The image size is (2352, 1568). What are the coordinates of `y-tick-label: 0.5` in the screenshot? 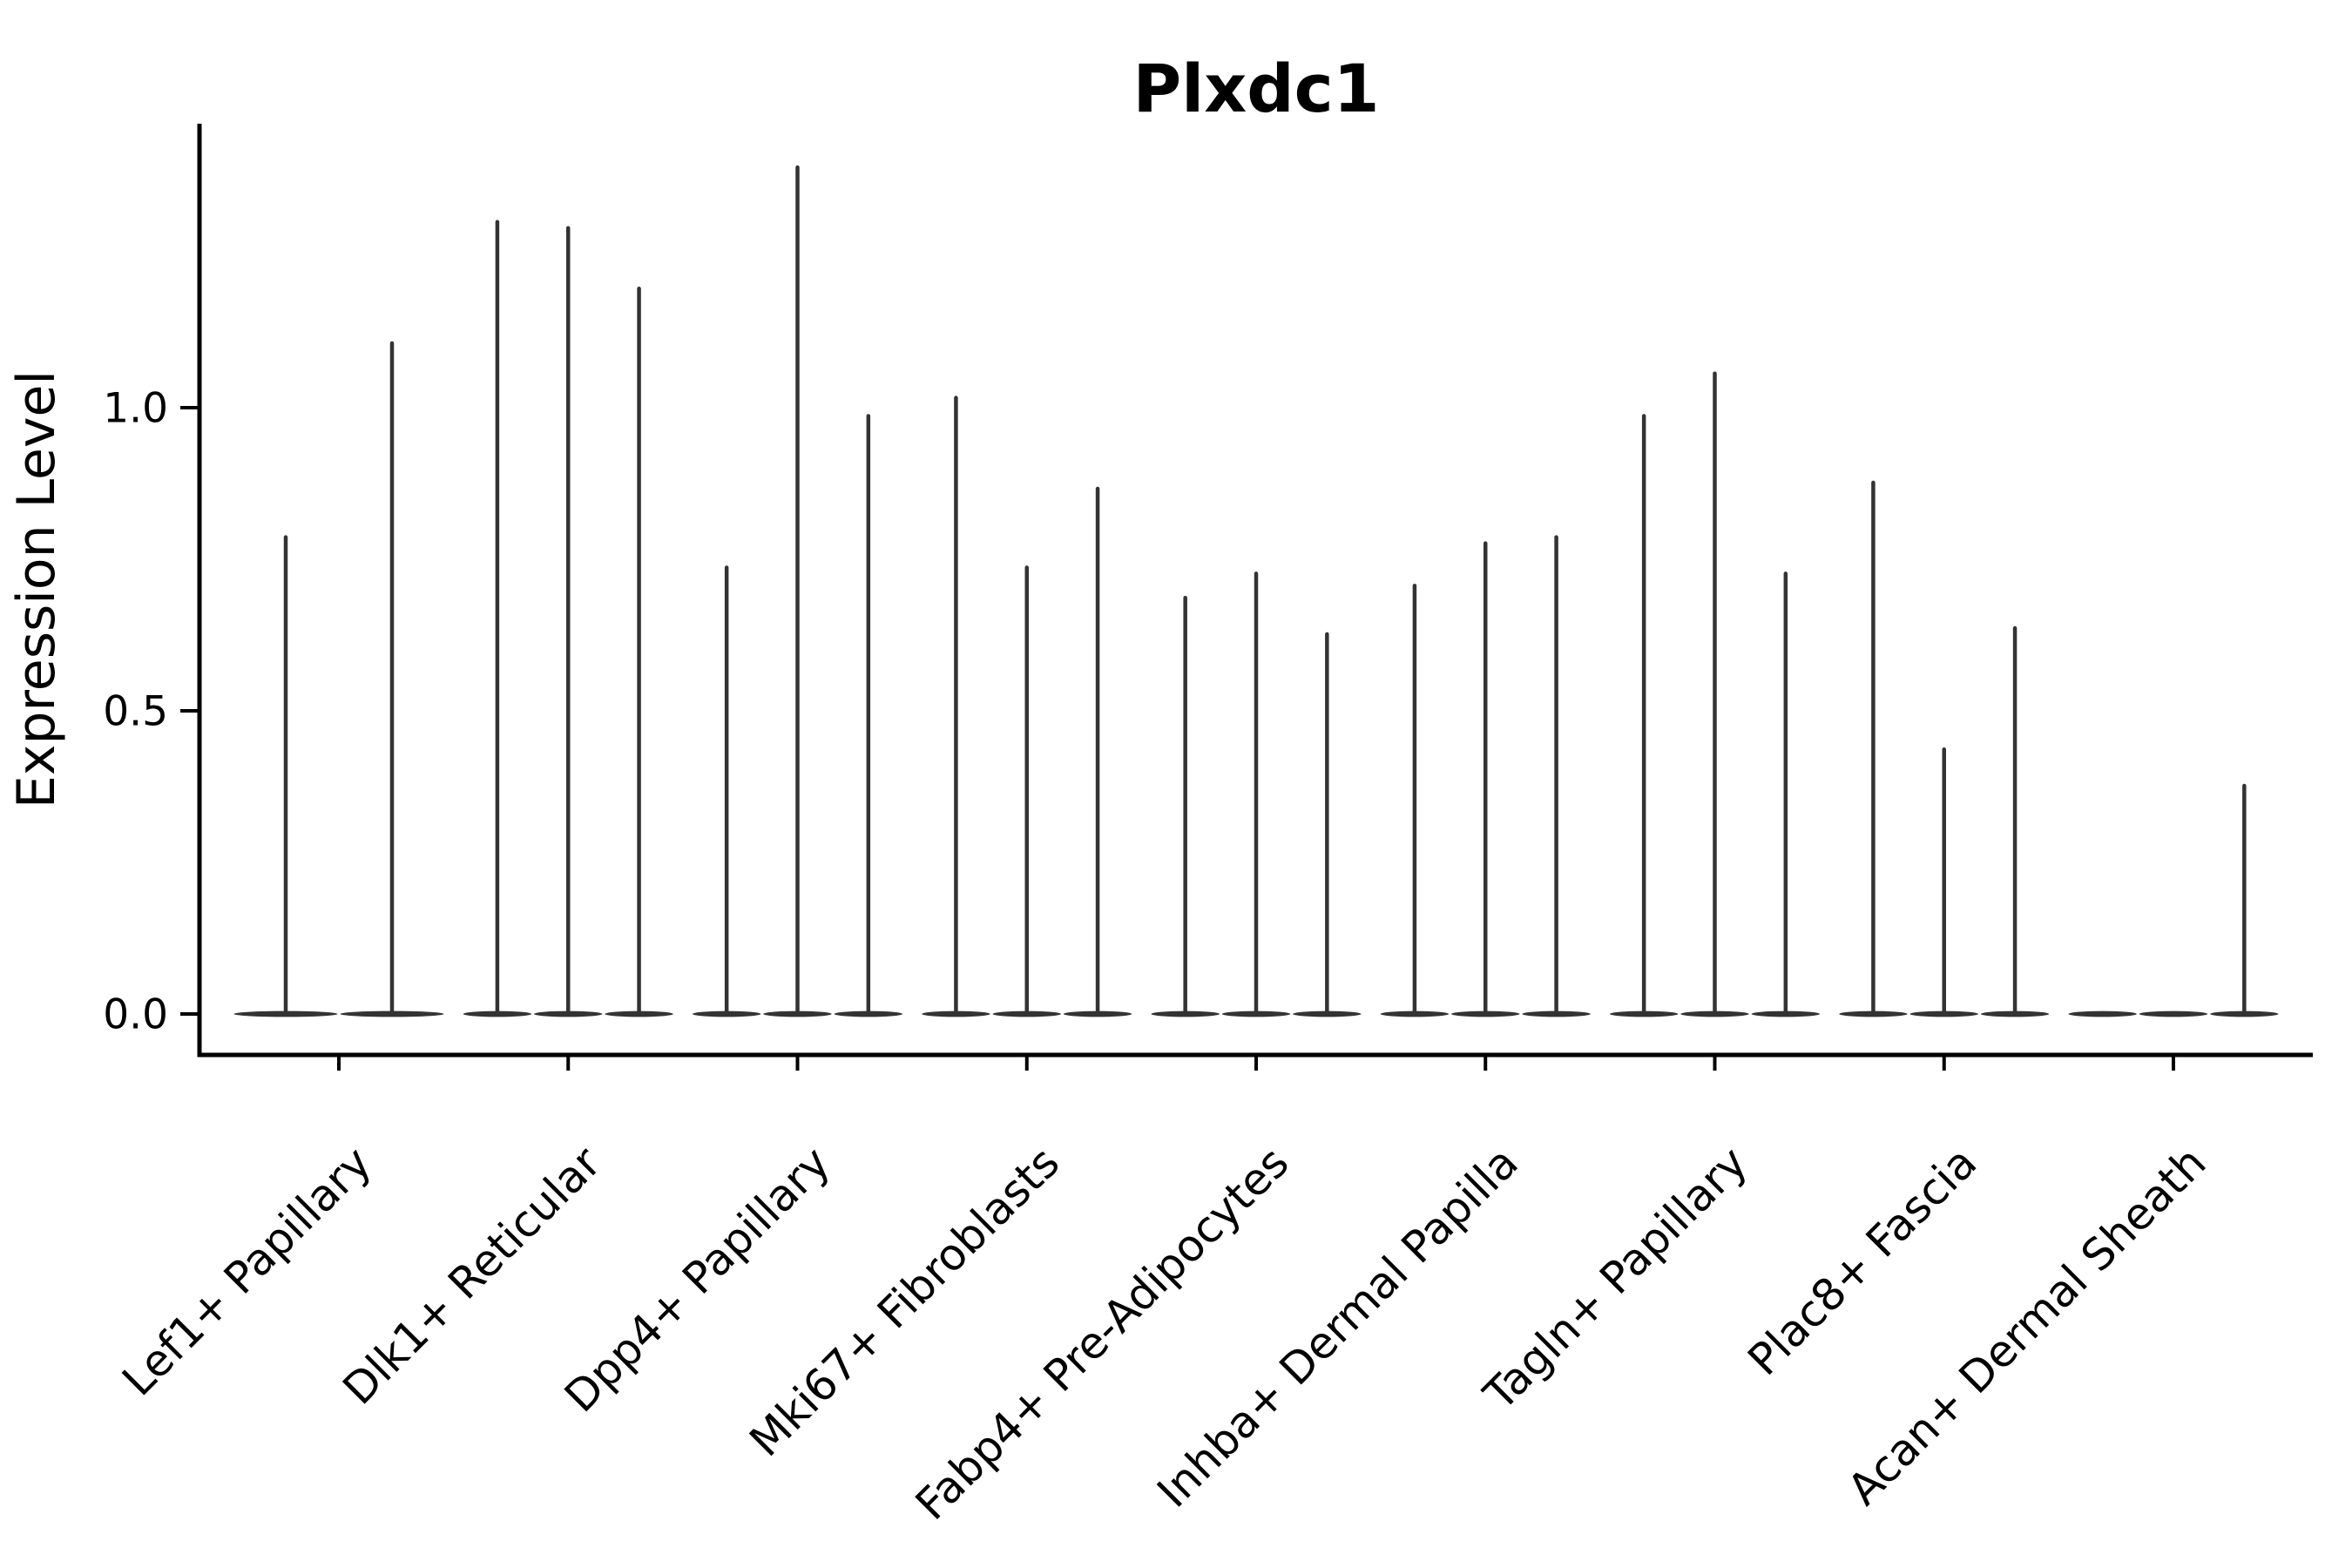 It's located at (135, 711).